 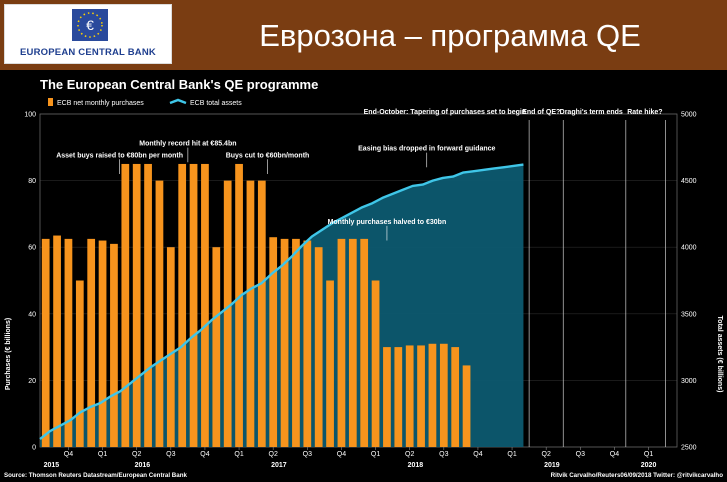 I want to click on right-axis: 2500 3000 3500 4000 4500 5000, so click(x=689, y=282).